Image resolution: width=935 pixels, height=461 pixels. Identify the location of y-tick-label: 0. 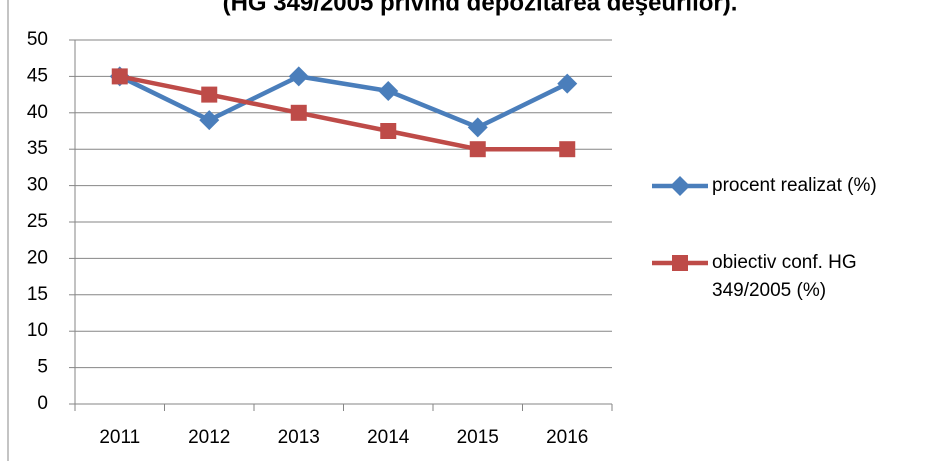
(42, 403).